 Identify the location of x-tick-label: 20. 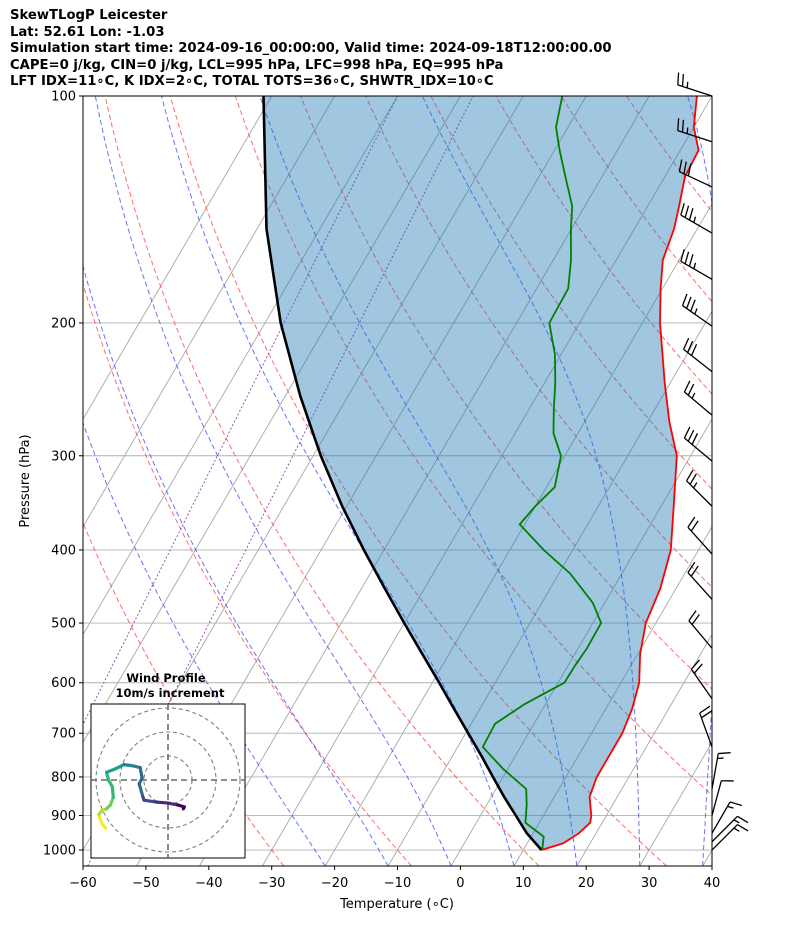
(586, 883).